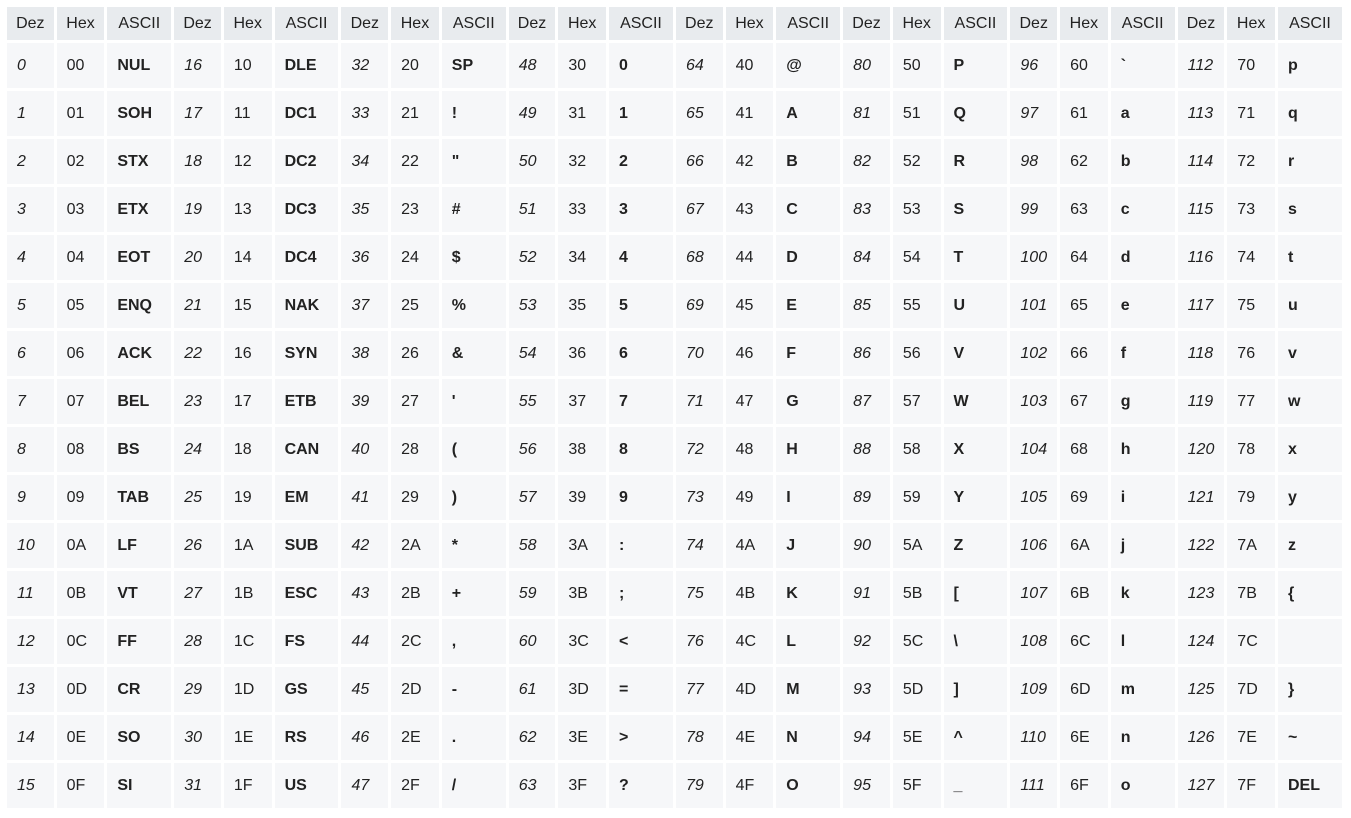  What do you see at coordinates (365, 65) in the screenshot?
I see `dez-cell: 32` at bounding box center [365, 65].